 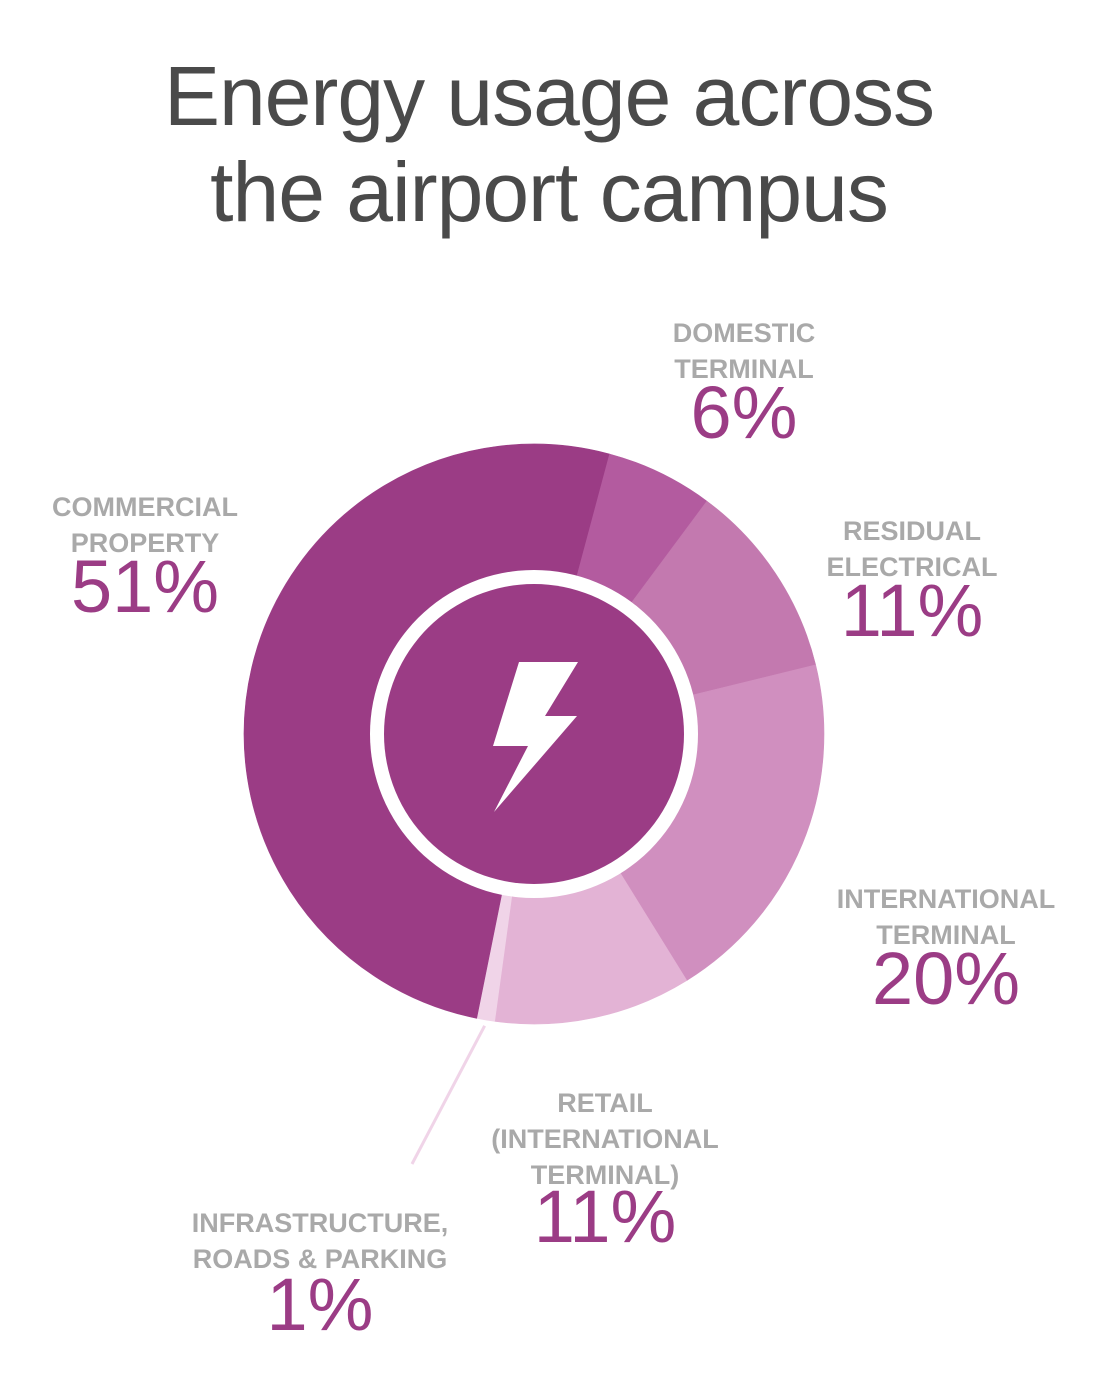 What do you see at coordinates (549, 192) in the screenshot?
I see `title-line-2: the airport campus` at bounding box center [549, 192].